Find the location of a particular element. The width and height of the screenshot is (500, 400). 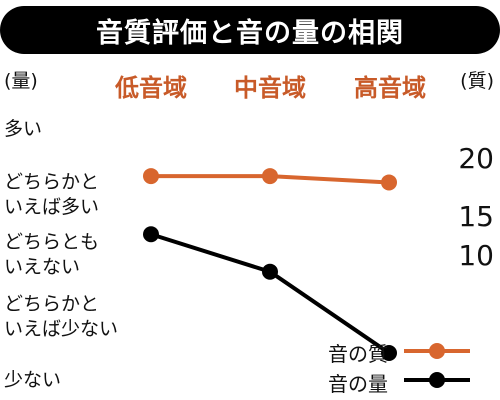

right-axis-label: (質) is located at coordinates (477, 81).